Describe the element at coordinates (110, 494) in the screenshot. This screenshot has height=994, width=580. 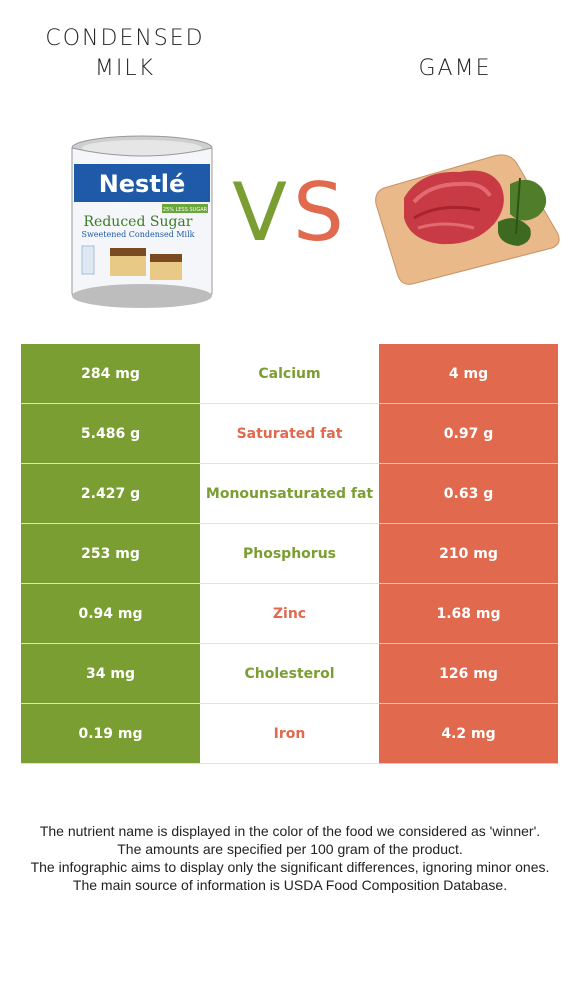
I see `left-value-cell: 2.427 g` at that location.